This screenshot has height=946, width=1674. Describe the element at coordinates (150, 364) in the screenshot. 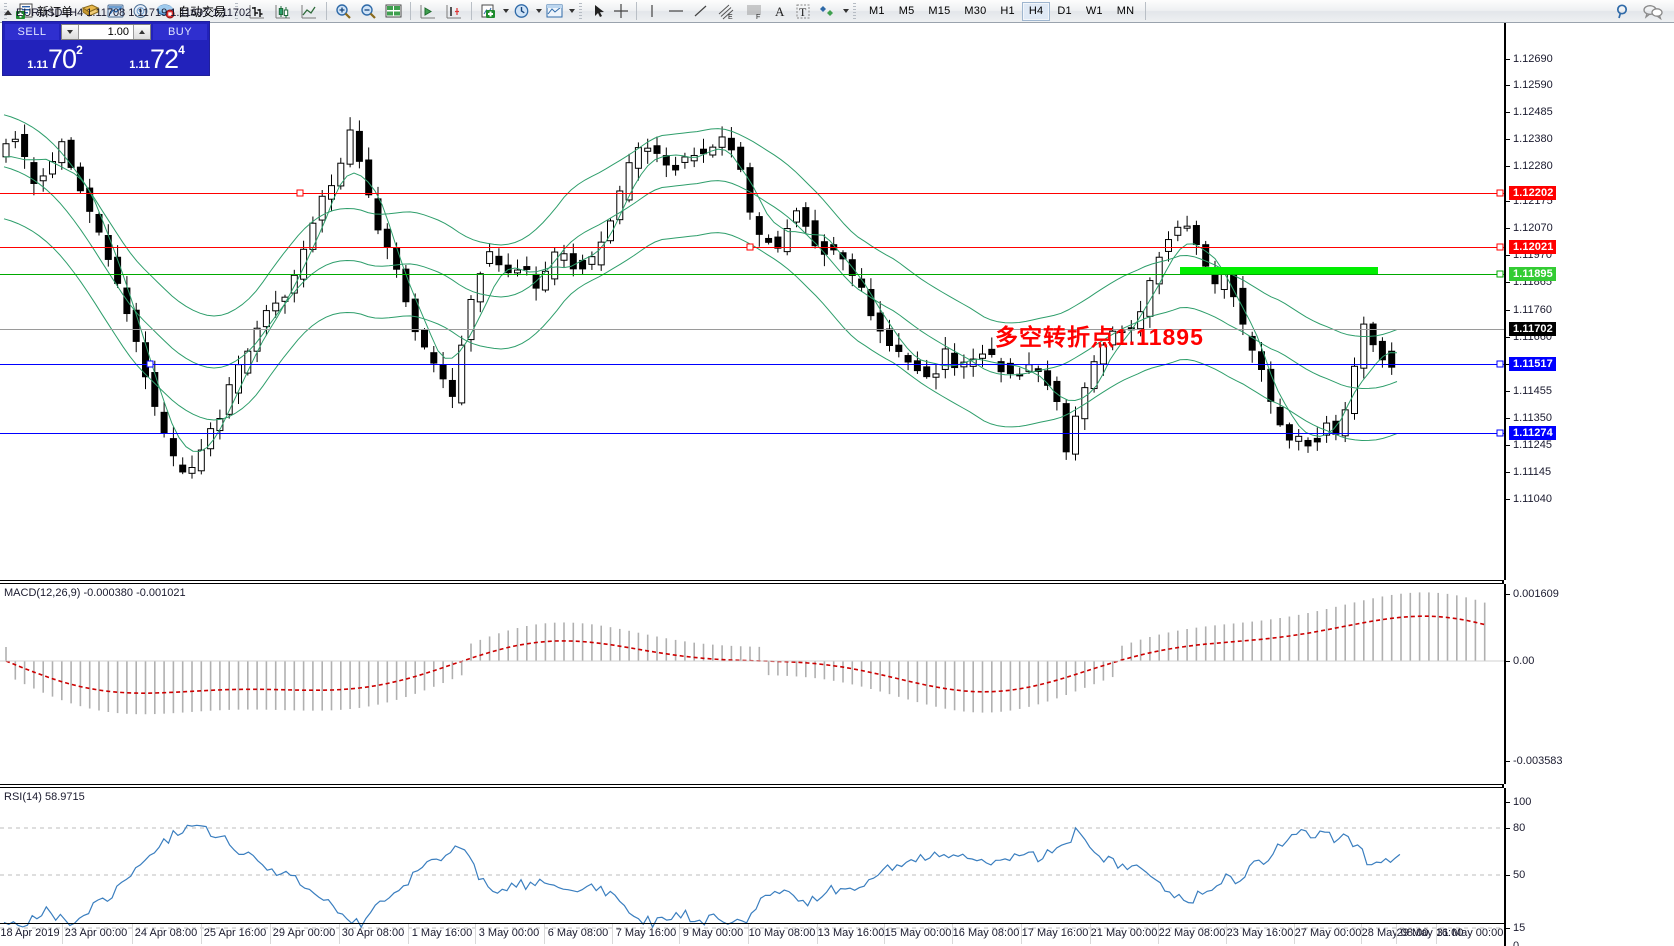

I see `support-line-1-handle` at that location.